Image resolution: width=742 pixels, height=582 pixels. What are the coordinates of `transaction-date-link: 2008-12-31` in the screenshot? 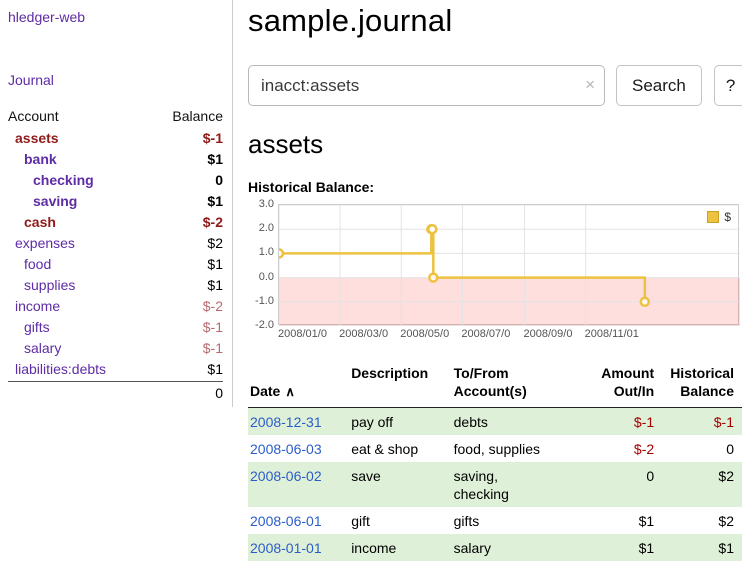 It's located at (286, 422).